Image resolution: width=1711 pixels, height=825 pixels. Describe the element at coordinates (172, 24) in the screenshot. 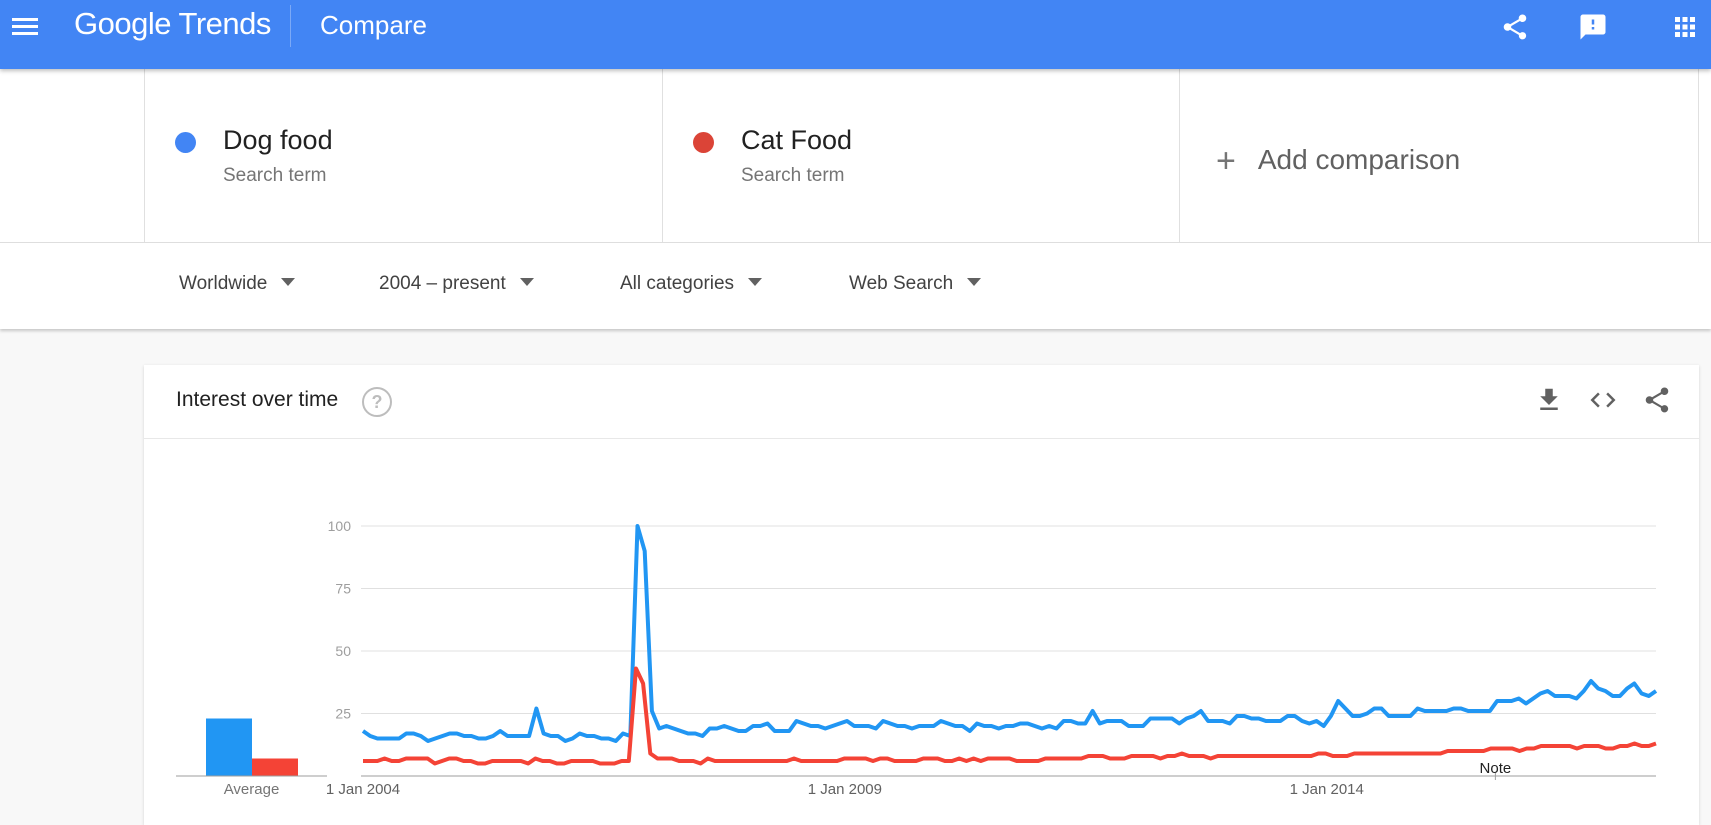

I see `google-trends-logo: Google Trends` at that location.